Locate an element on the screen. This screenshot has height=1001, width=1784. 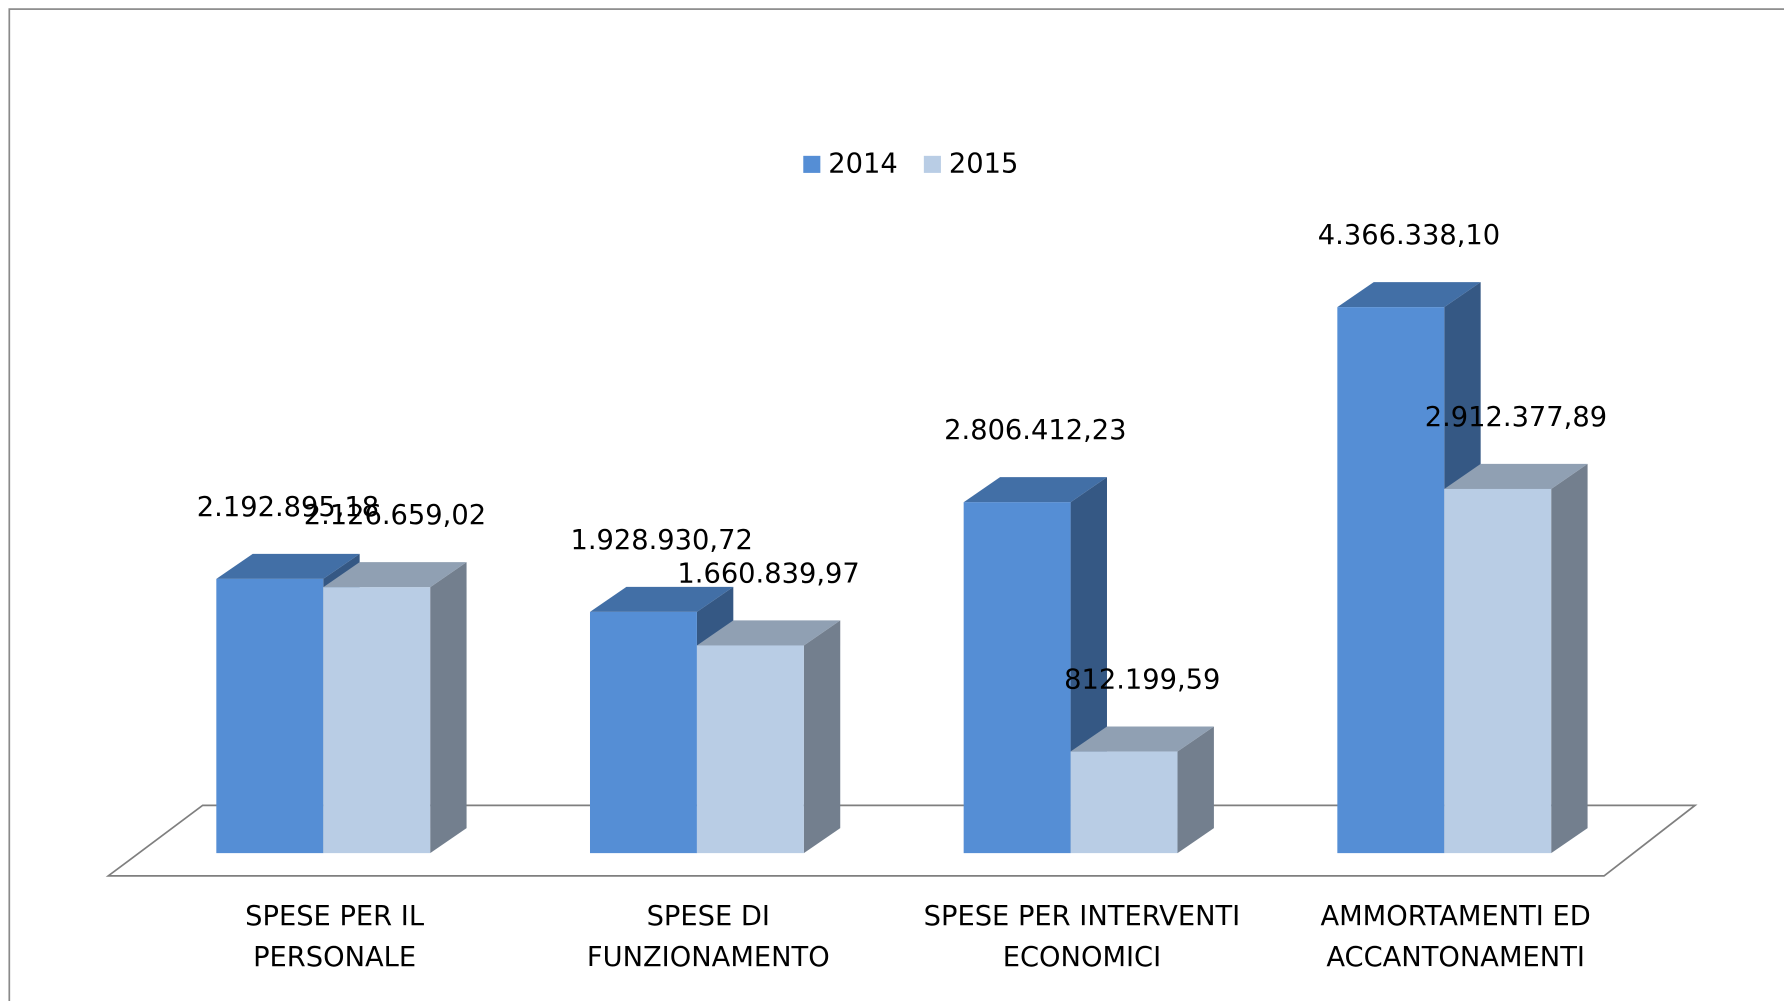
data-label: 1.660.839,97 is located at coordinates (768, 573).